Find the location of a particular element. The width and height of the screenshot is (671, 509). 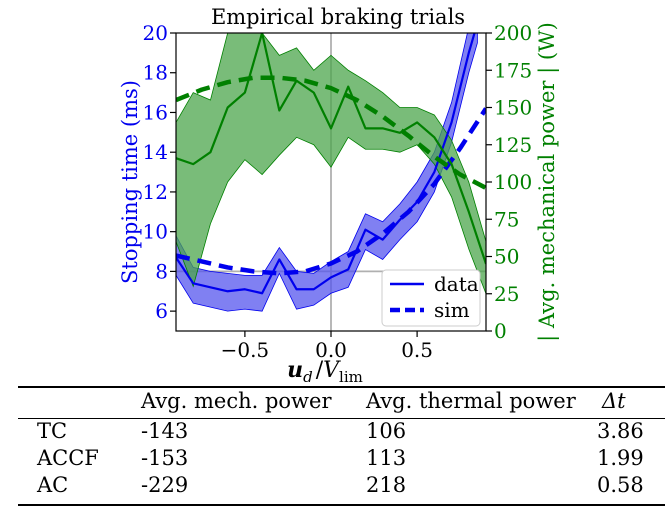

y-left-tick-label: 6 is located at coordinates (161, 311).